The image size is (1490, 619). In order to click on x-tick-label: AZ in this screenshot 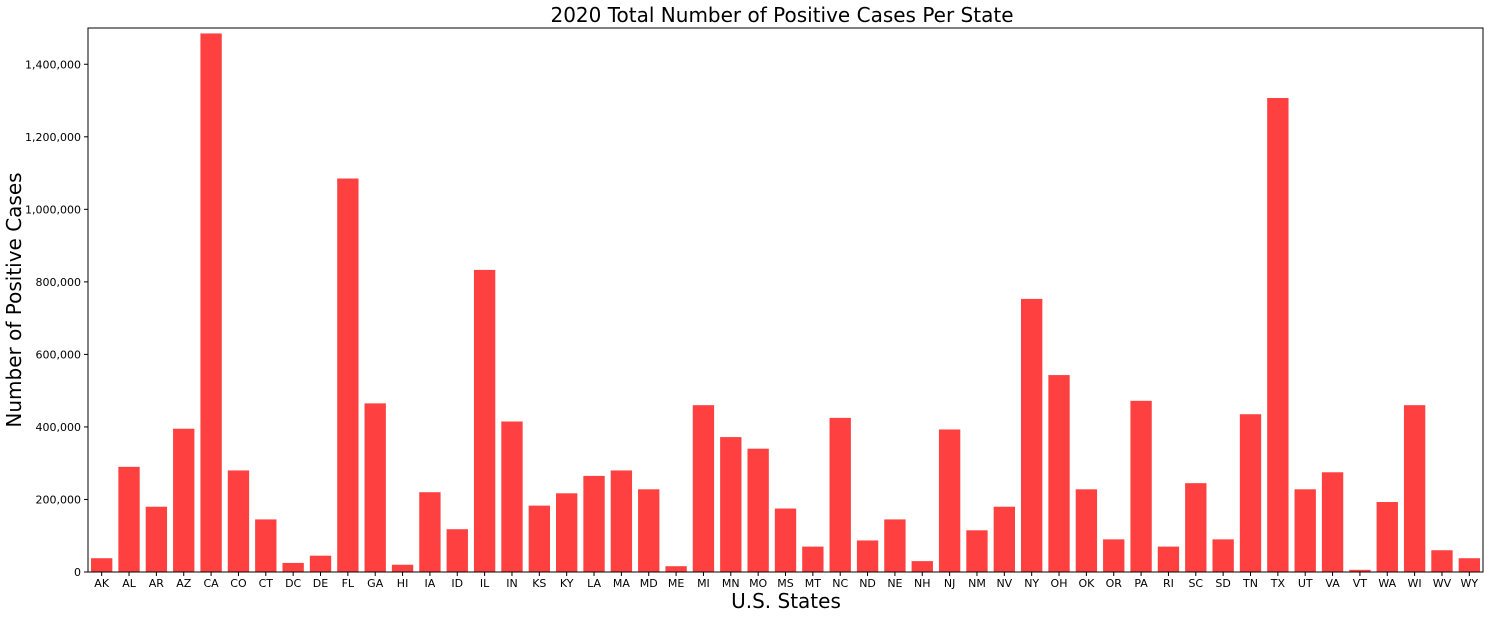, I will do `click(184, 583)`.